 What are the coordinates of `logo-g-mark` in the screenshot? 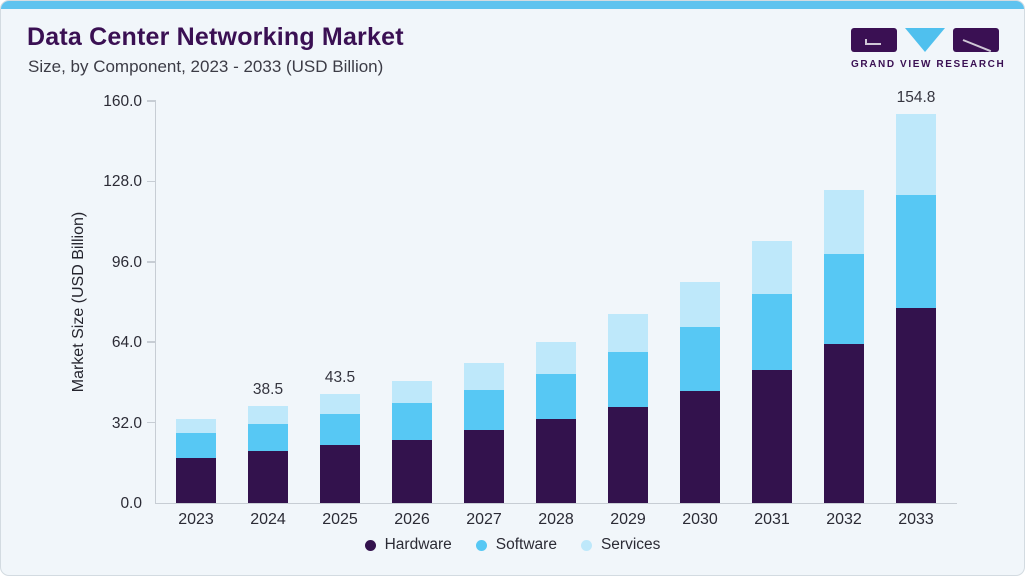 It's located at (873, 42).